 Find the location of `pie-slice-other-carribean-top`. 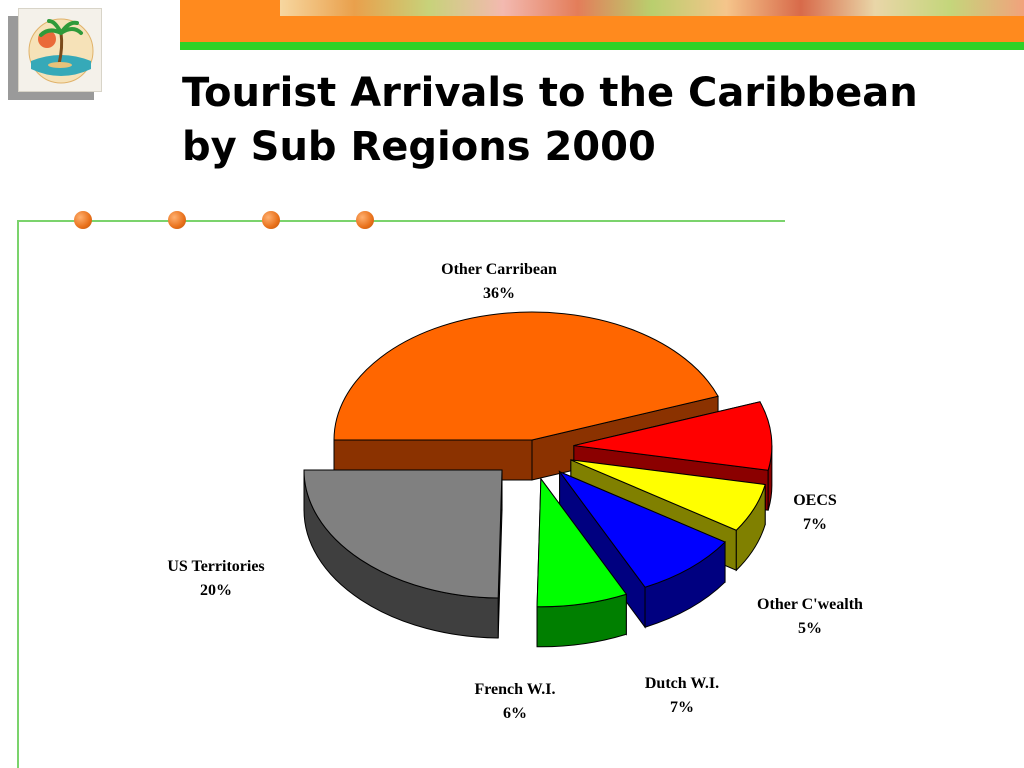

pie-slice-other-carribean-top is located at coordinates (526, 376).